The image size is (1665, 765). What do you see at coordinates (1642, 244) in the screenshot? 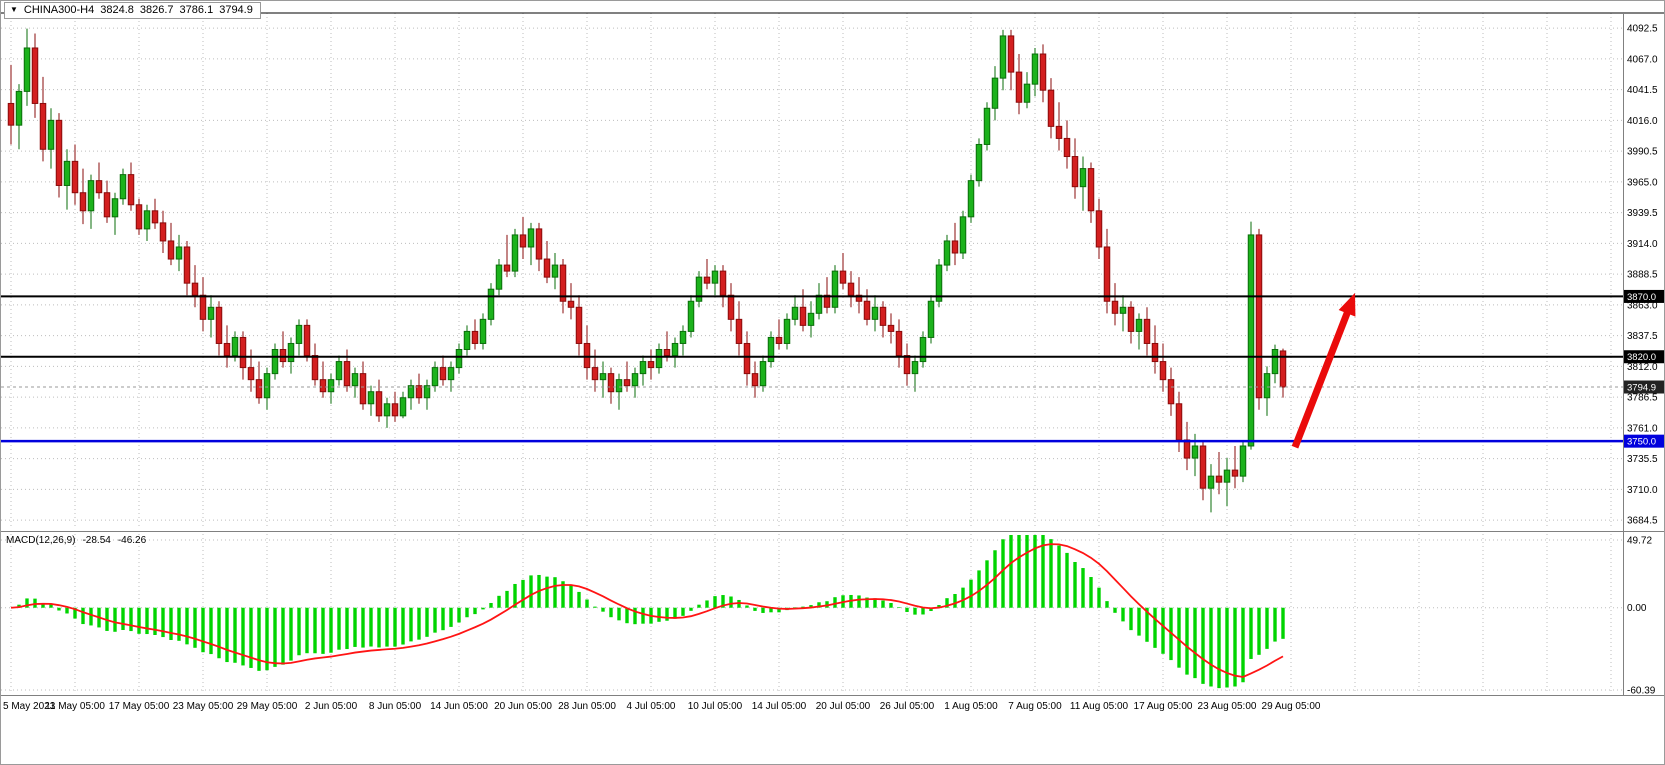
I see `price-axis-label: 3914.0` at bounding box center [1642, 244].